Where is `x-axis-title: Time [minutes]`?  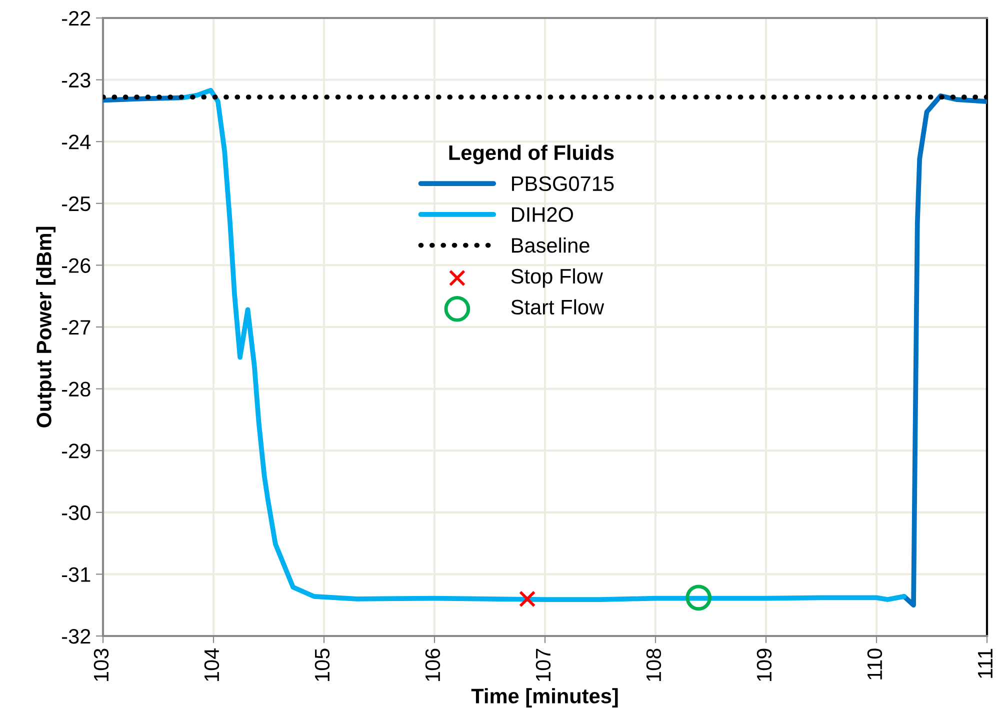
x-axis-title: Time [minutes] is located at coordinates (544, 698).